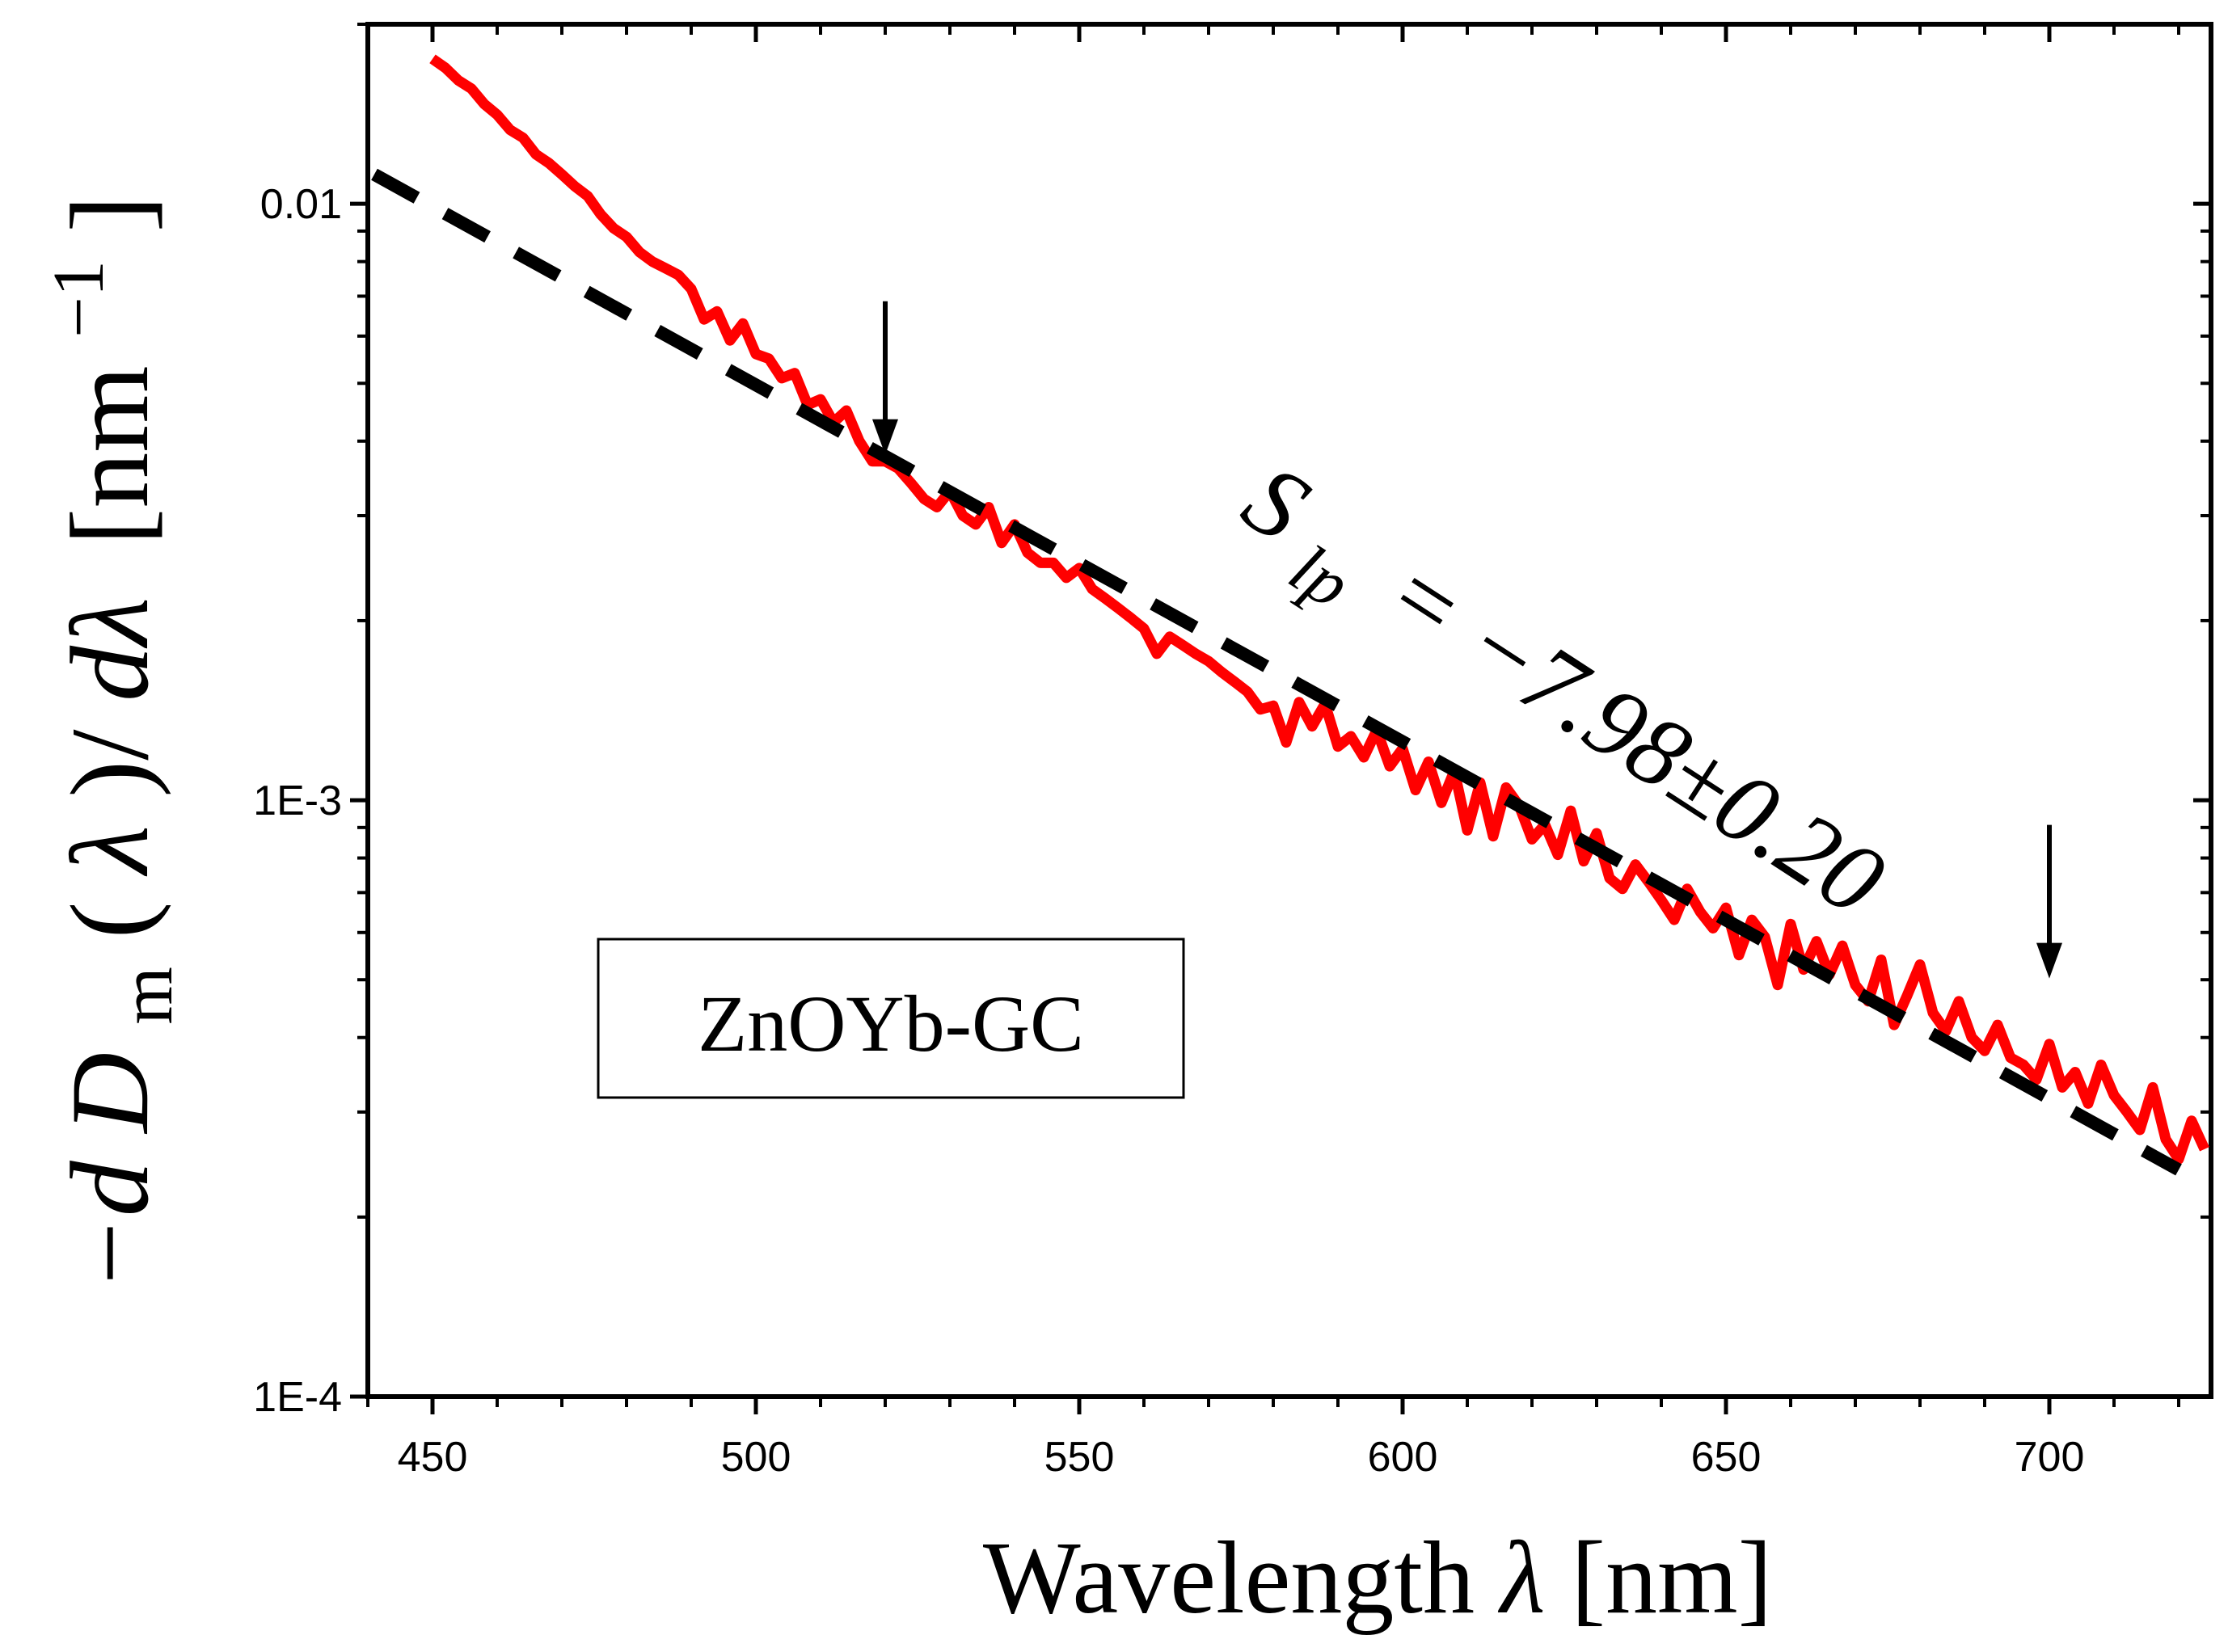  Describe the element at coordinates (301, 204) in the screenshot. I see `y-tick-label: 0.01` at that location.